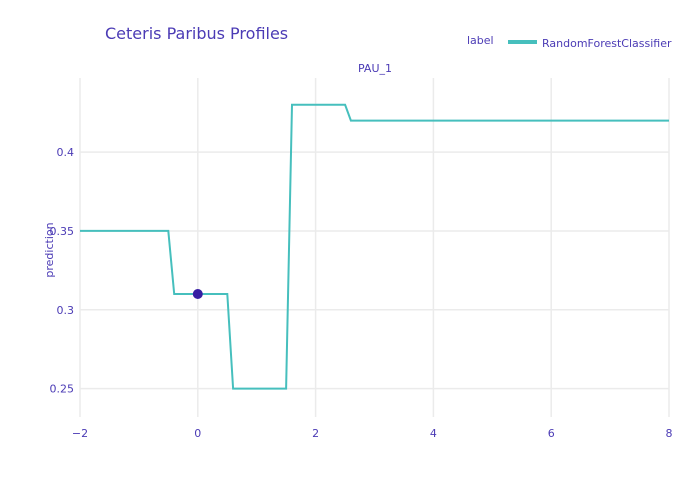 The image size is (700, 489). Describe the element at coordinates (80, 433) in the screenshot. I see `x-tick-label: −2` at that location.